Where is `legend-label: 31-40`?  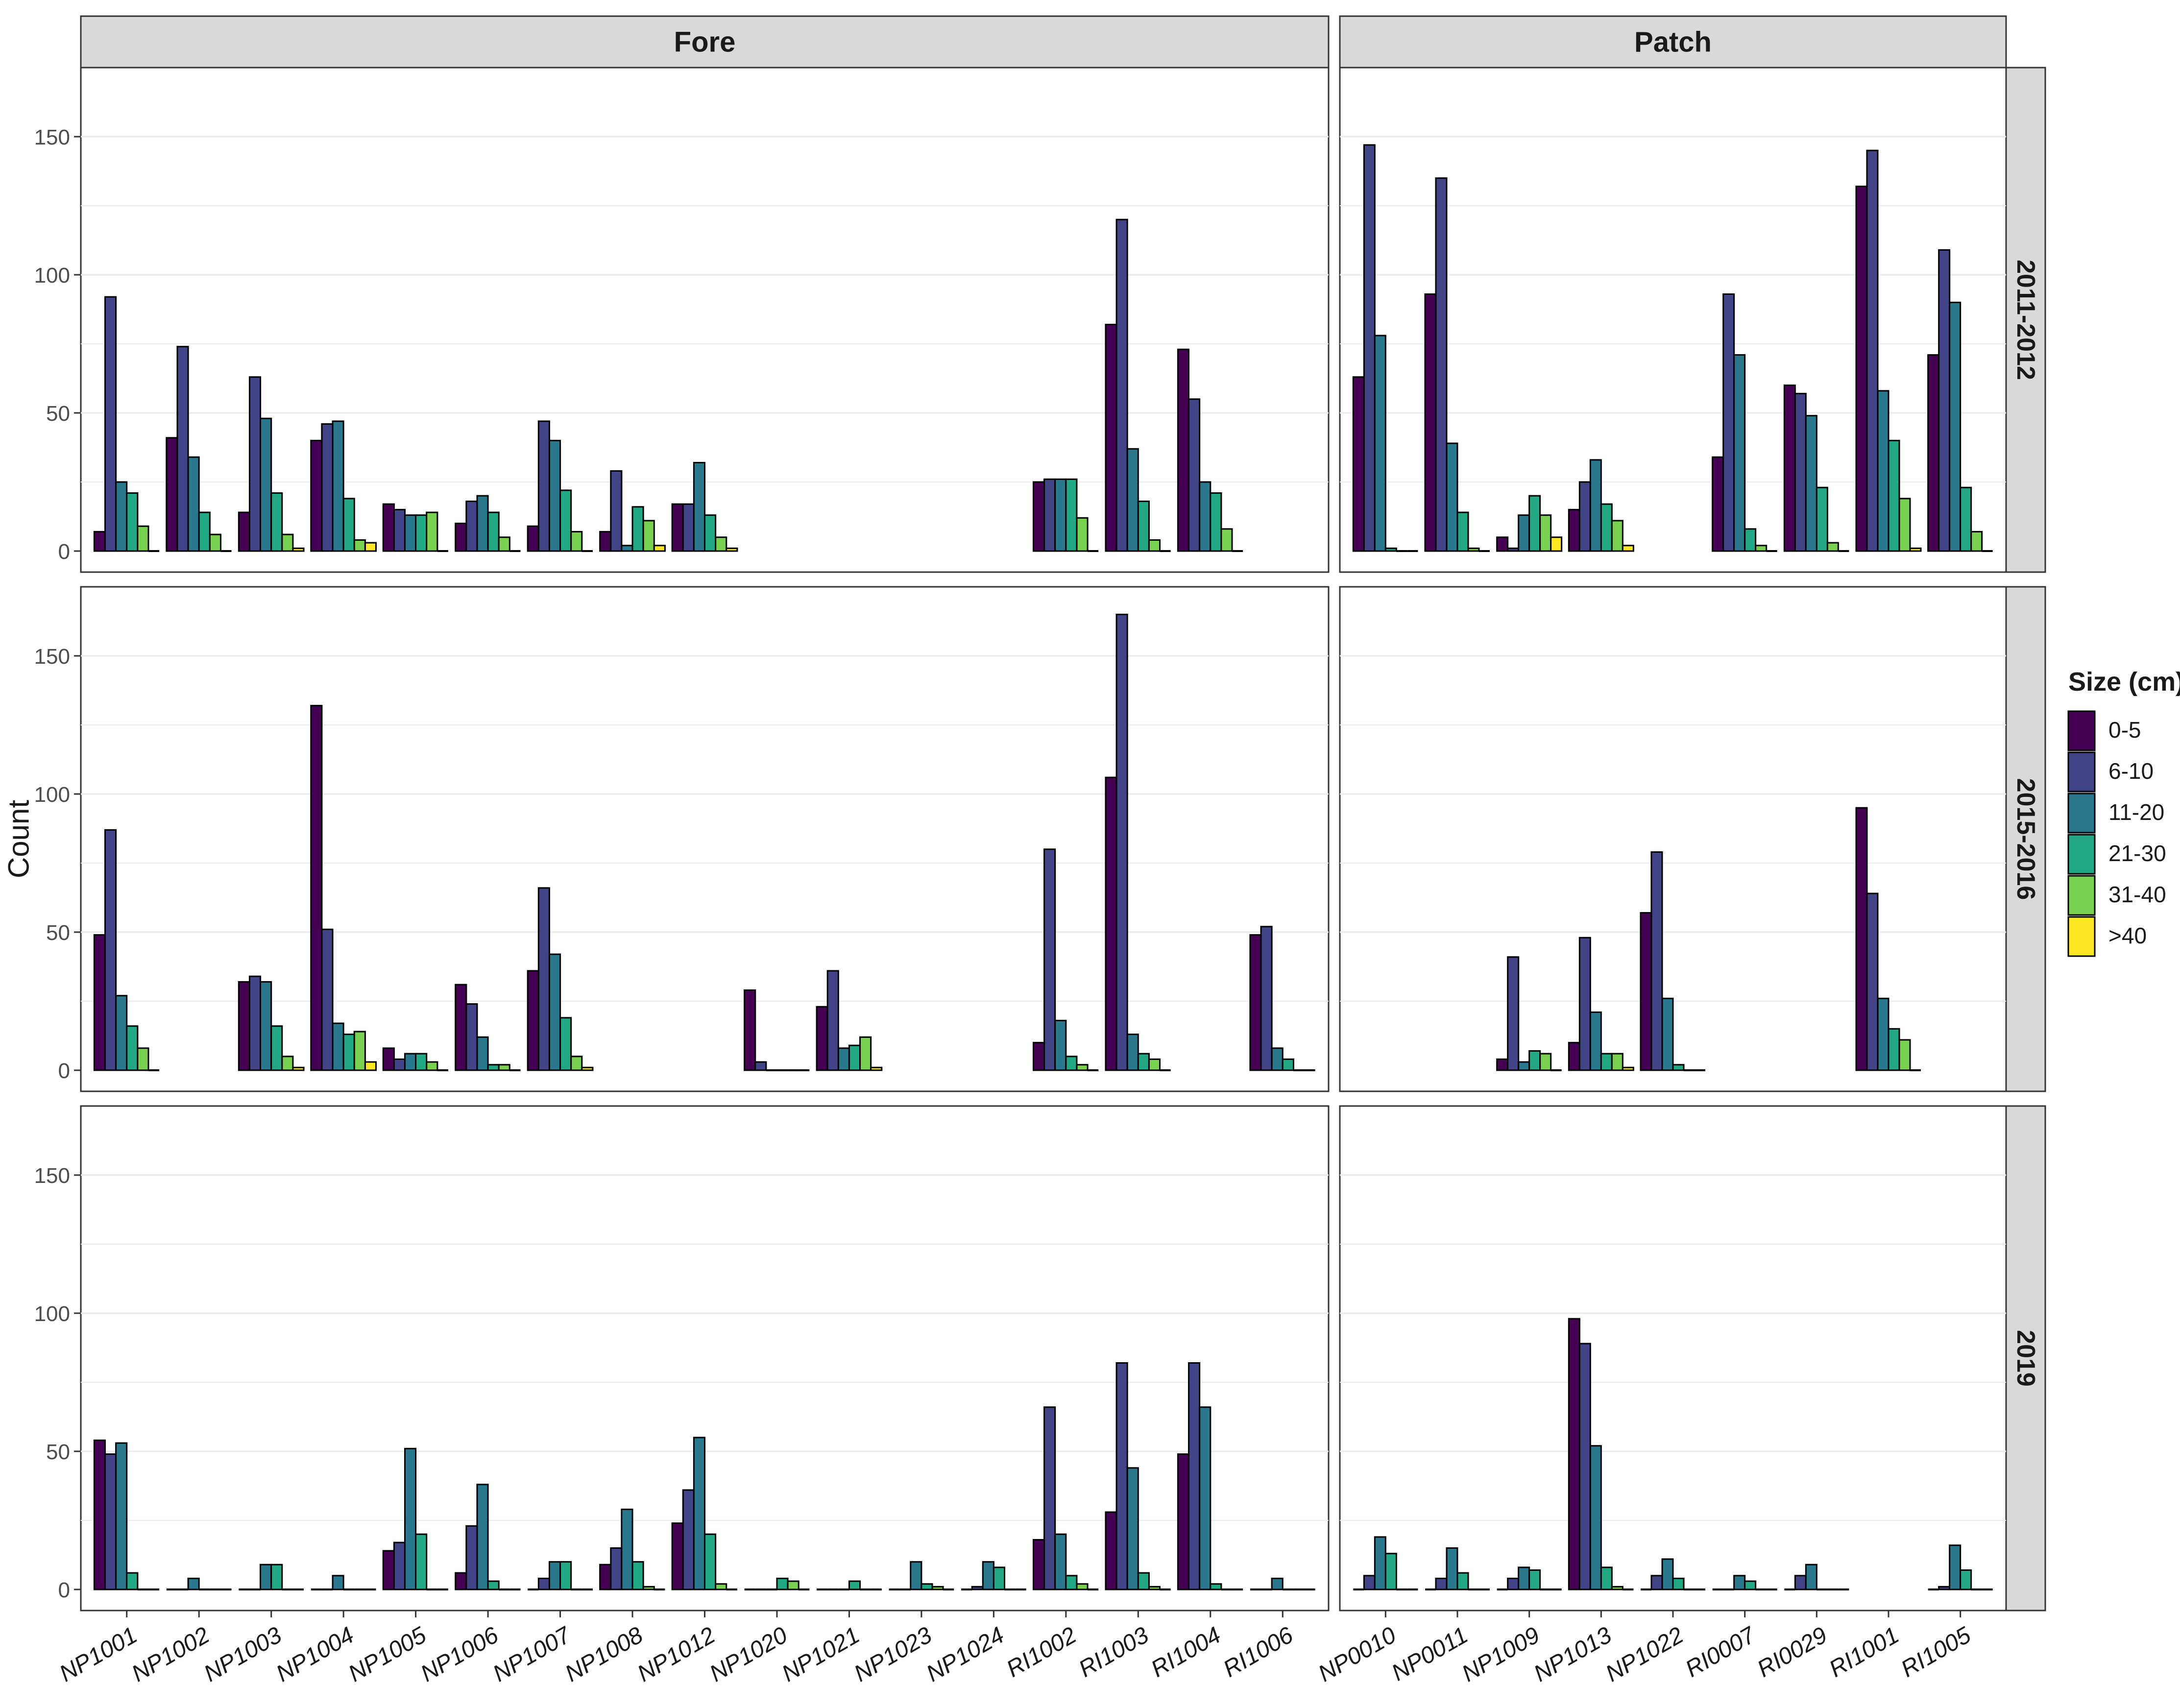 legend-label: 31-40 is located at coordinates (2137, 894).